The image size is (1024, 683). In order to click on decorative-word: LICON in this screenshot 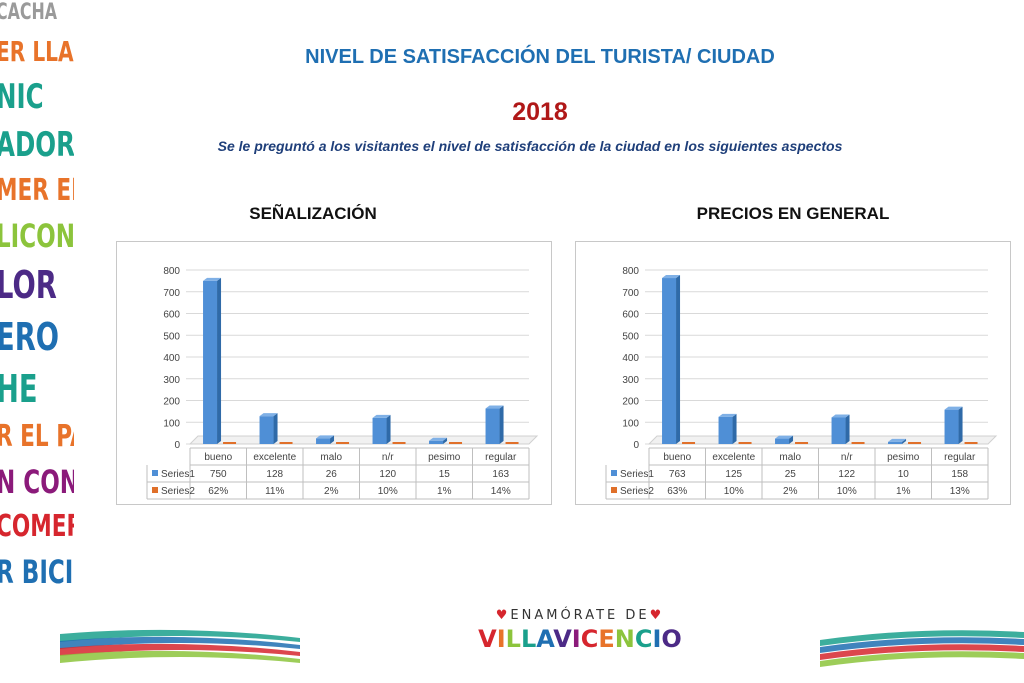, I will do `click(37, 236)`.